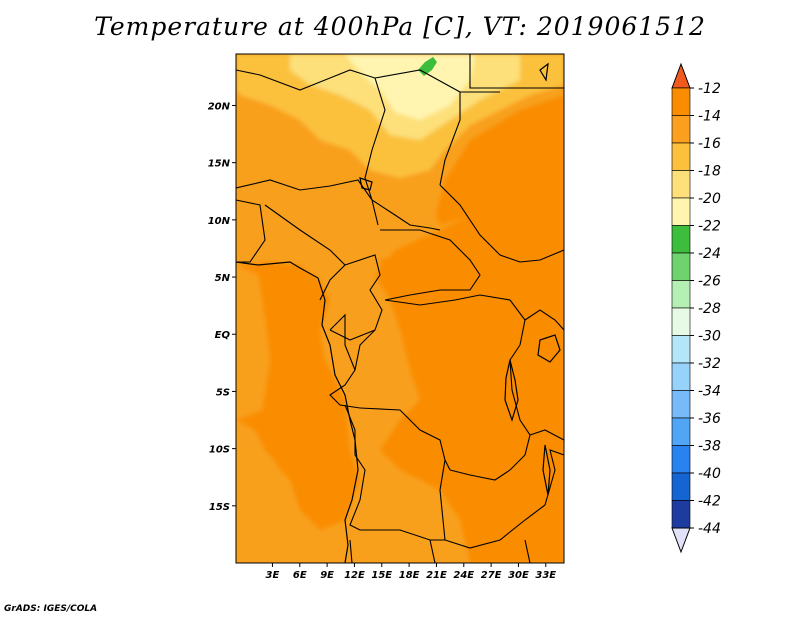 The width and height of the screenshot is (800, 618). Describe the element at coordinates (305, 252) in the screenshot. I see `border-nigeria` at that location.